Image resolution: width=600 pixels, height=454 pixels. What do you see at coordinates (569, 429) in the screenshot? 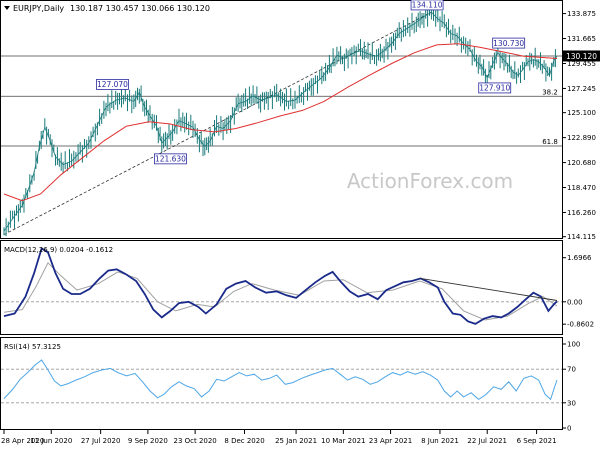
I see `rsi-tick-label: 0` at bounding box center [569, 429].